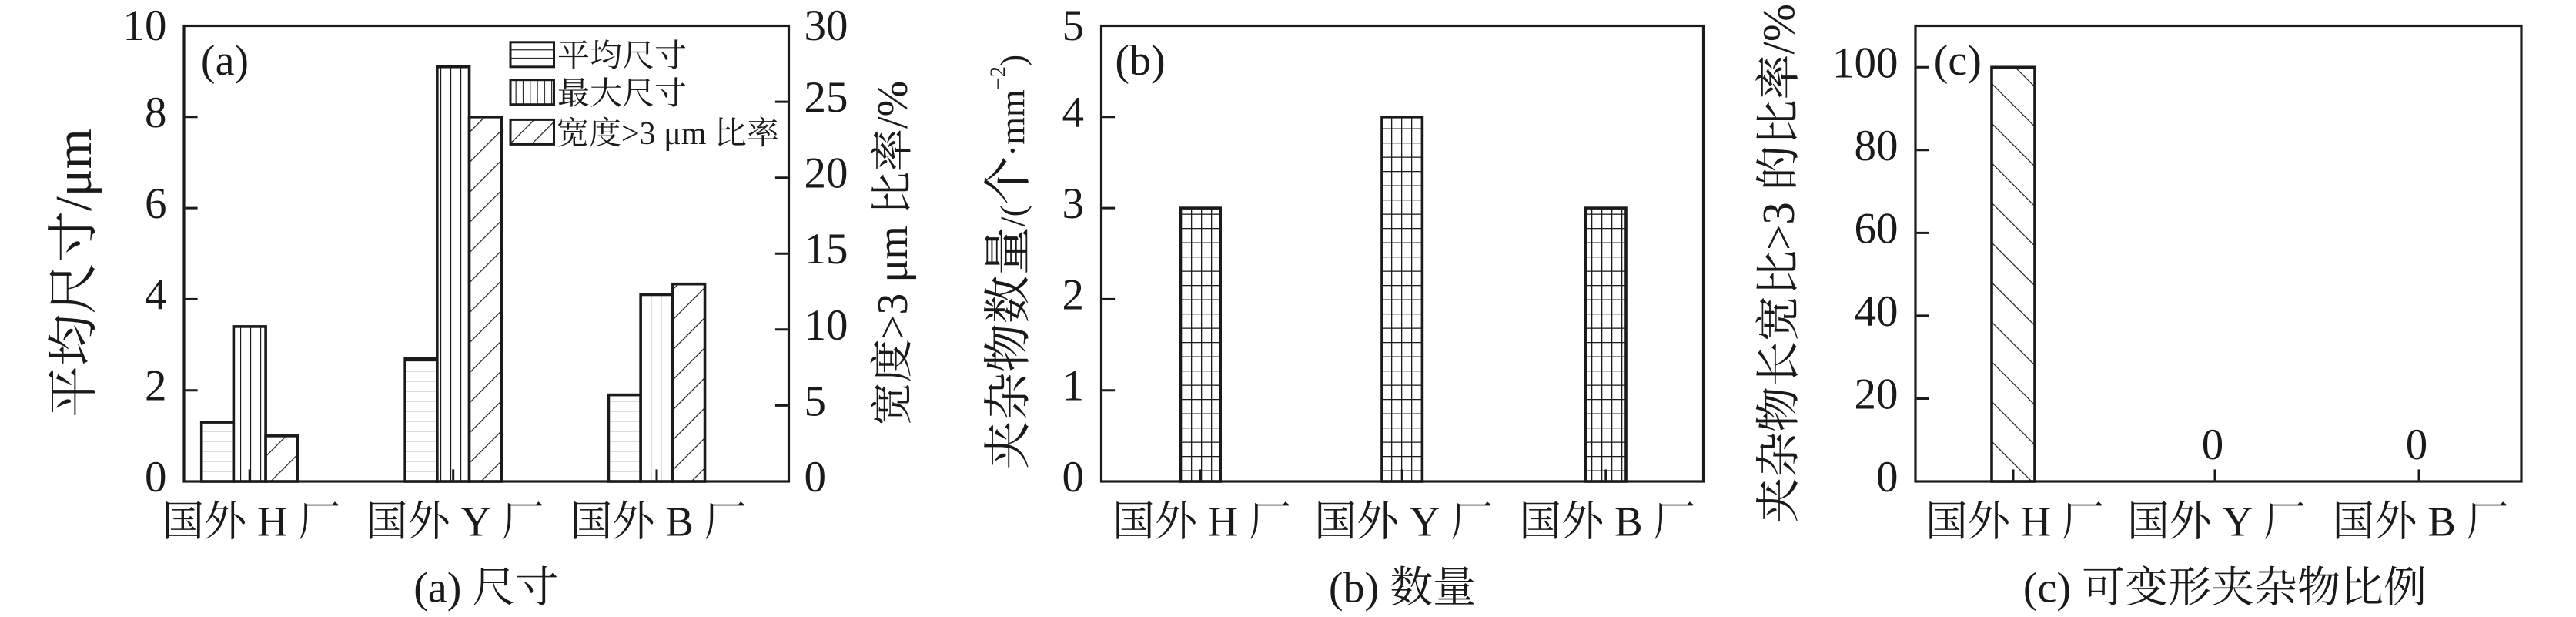 This screenshot has height=617, width=2576. I want to click on svg-text: 8, so click(156, 113).